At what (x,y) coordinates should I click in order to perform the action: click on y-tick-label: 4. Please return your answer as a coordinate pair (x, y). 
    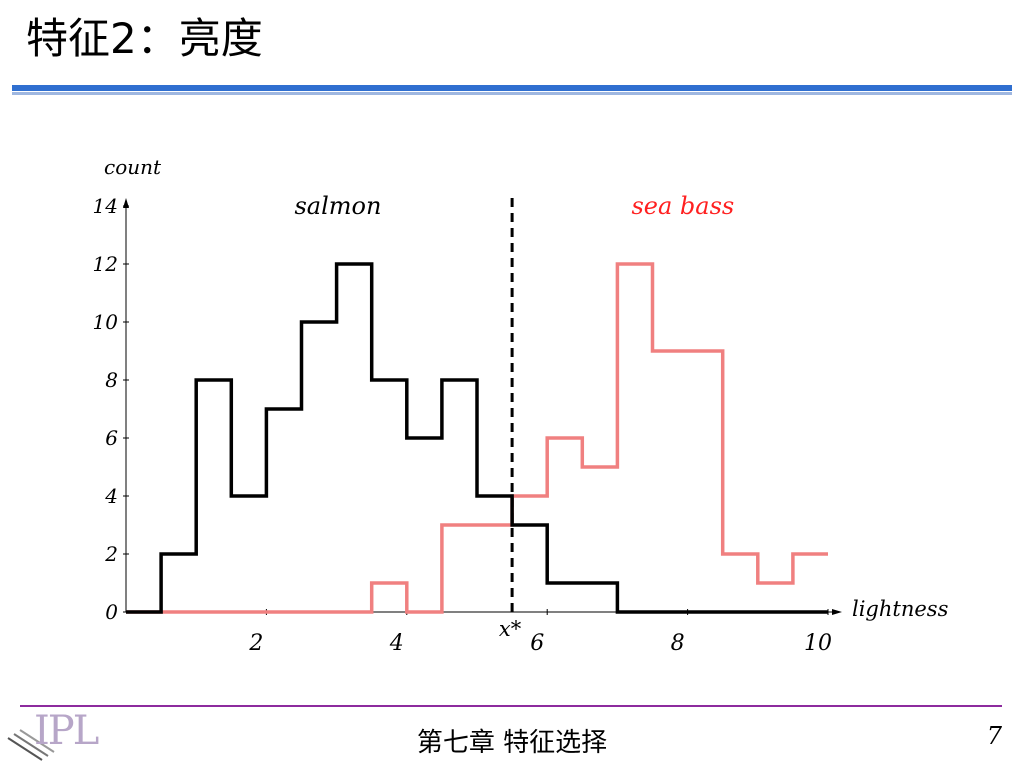
    Looking at the image, I should click on (111, 496).